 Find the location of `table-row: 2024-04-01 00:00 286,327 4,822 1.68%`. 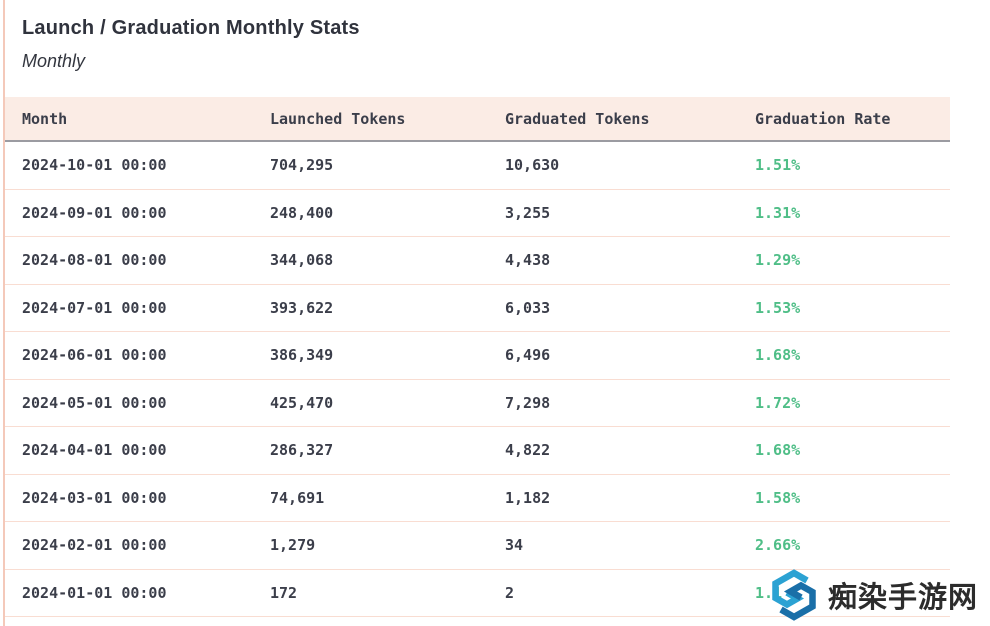

table-row: 2024-04-01 00:00 286,327 4,822 1.68% is located at coordinates (477, 451).